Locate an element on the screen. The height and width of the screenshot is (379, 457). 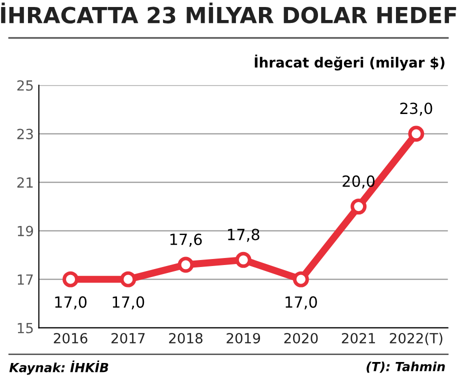
data-label: 20,0 is located at coordinates (358, 181).